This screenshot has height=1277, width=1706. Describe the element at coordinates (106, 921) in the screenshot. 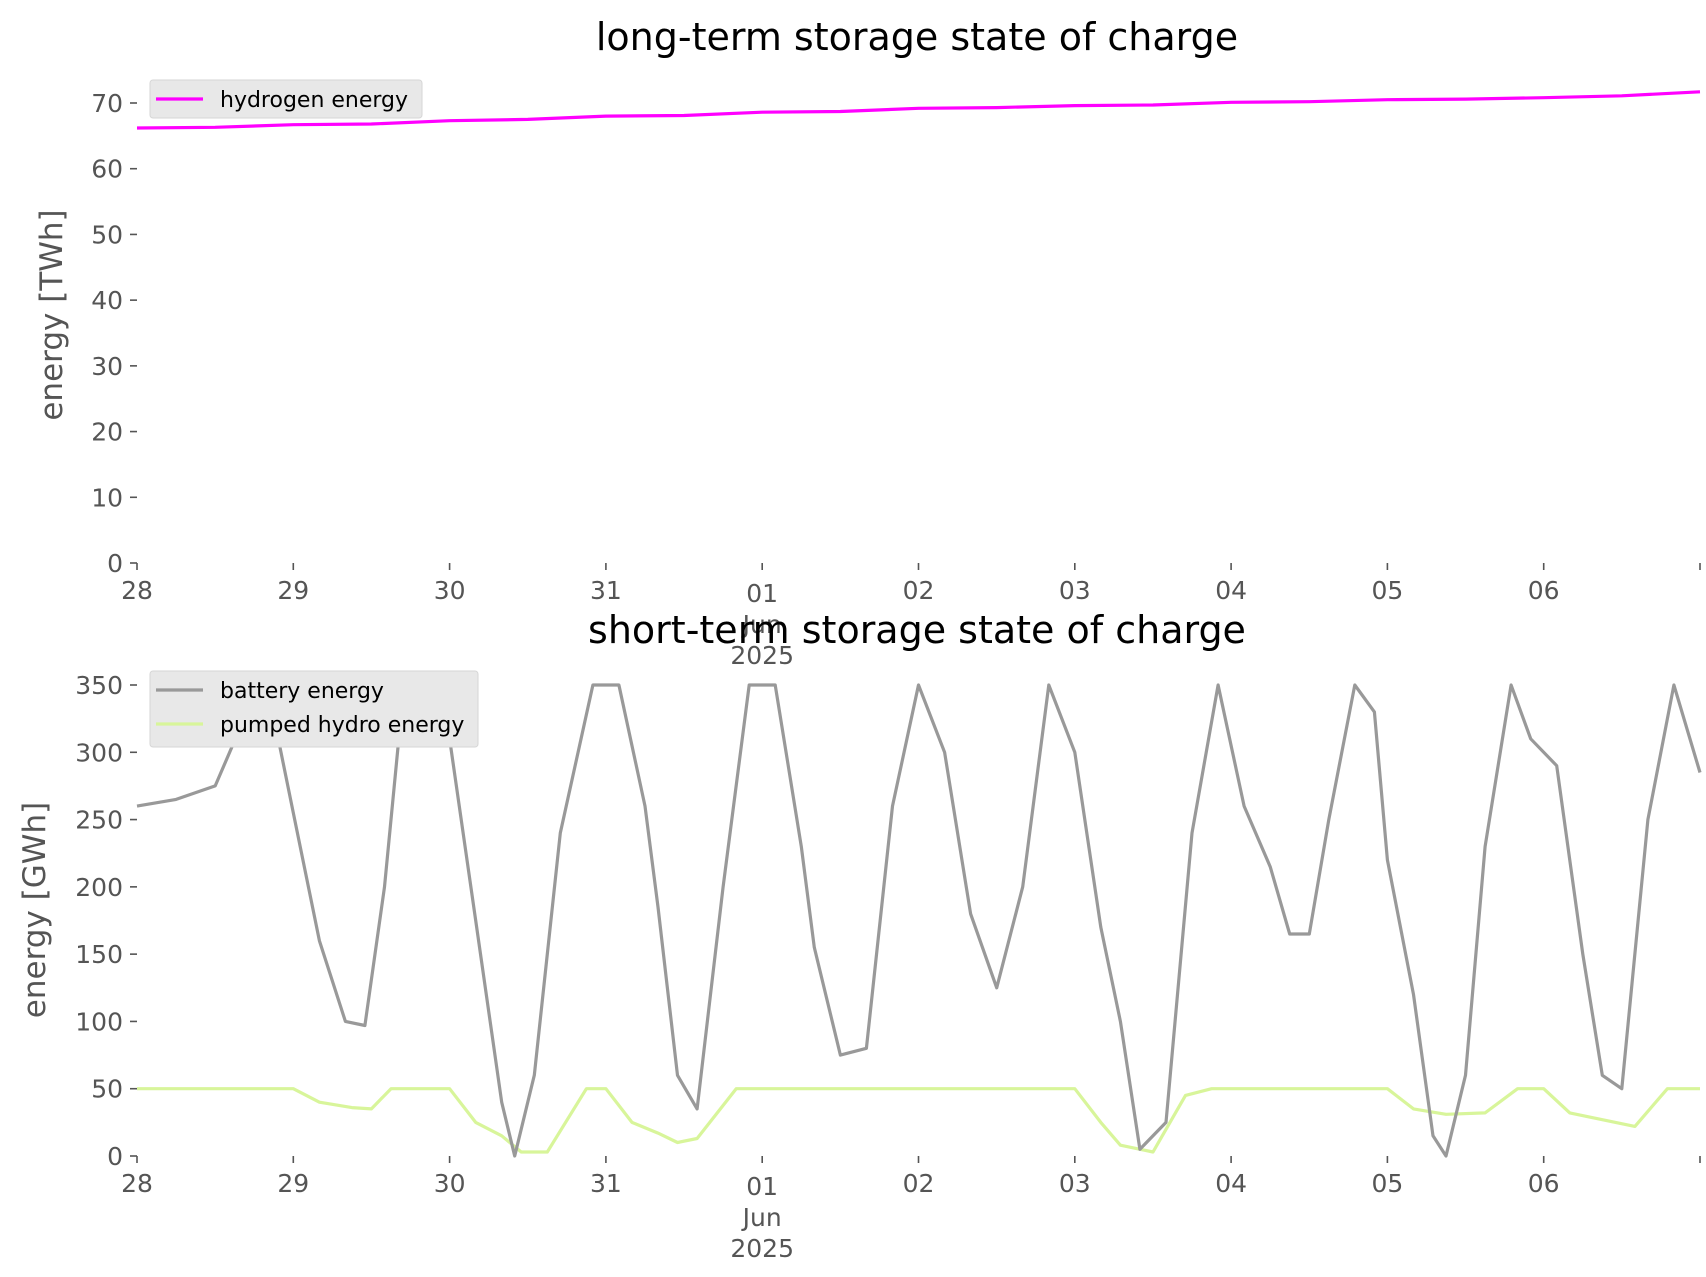

I see `y-ticks: 0 50 100 150 200 250 300 350` at that location.